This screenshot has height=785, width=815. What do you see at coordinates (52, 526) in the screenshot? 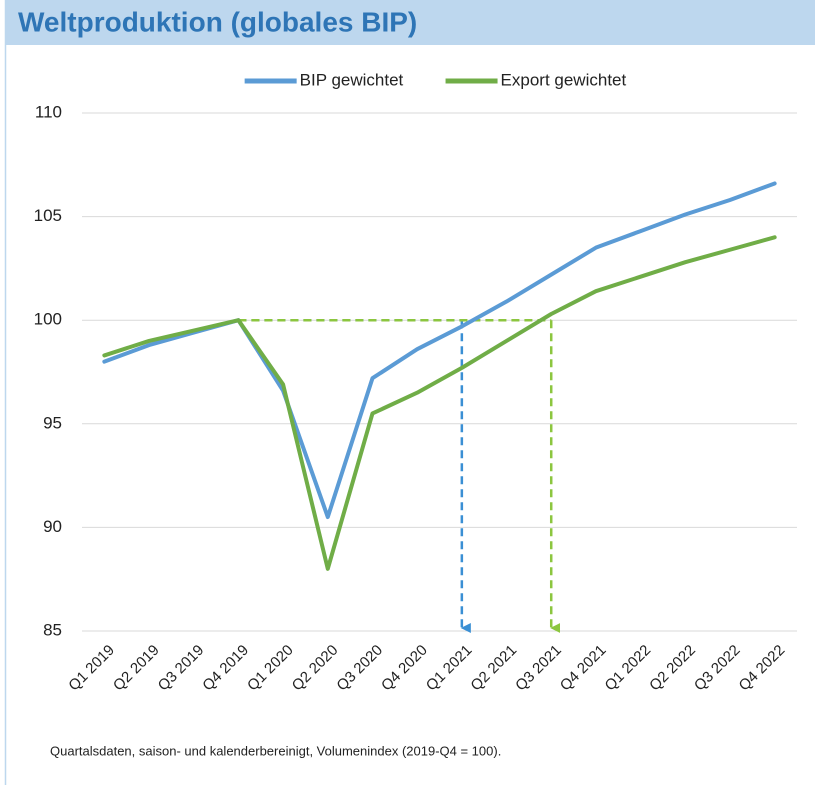
I see `y-tick-label: 90` at bounding box center [52, 526].